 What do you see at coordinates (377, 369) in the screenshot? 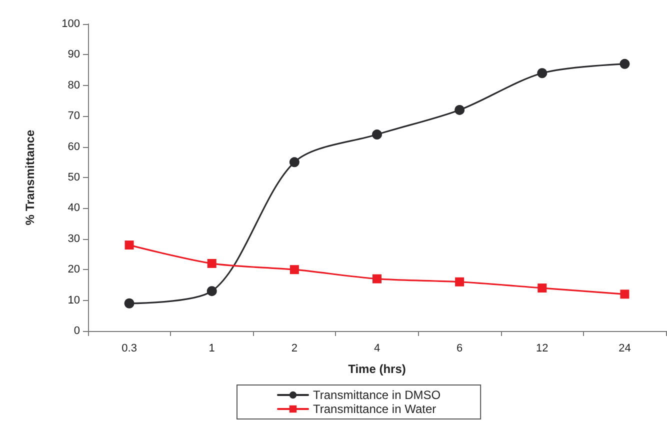
I see `x-axis-title: Time (hrs)` at bounding box center [377, 369].